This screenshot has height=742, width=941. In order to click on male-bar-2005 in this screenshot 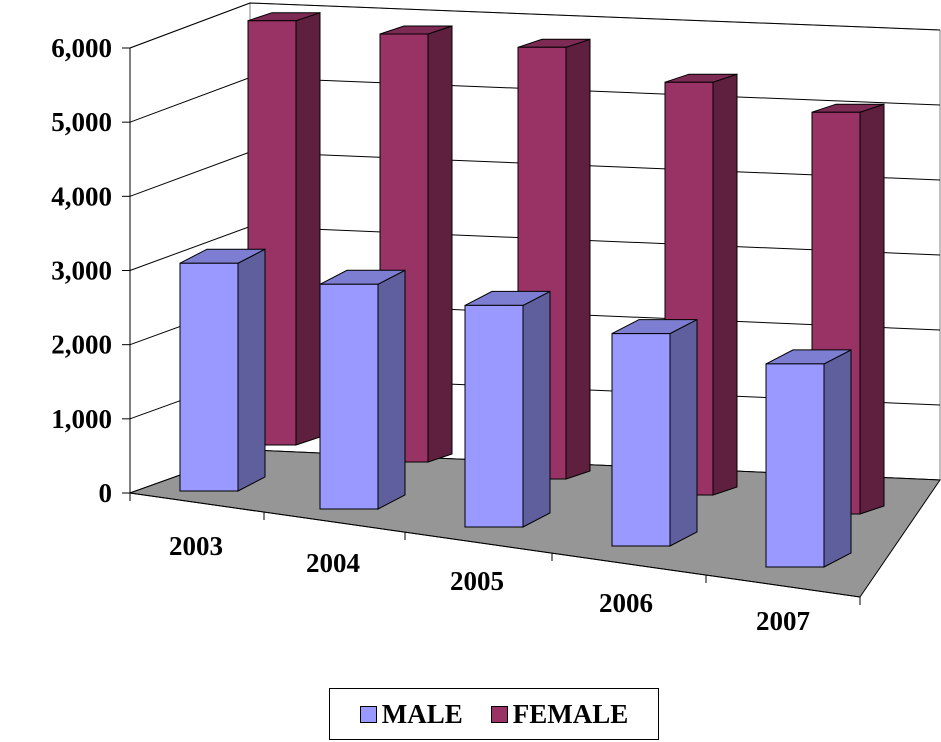, I will do `click(507, 409)`.